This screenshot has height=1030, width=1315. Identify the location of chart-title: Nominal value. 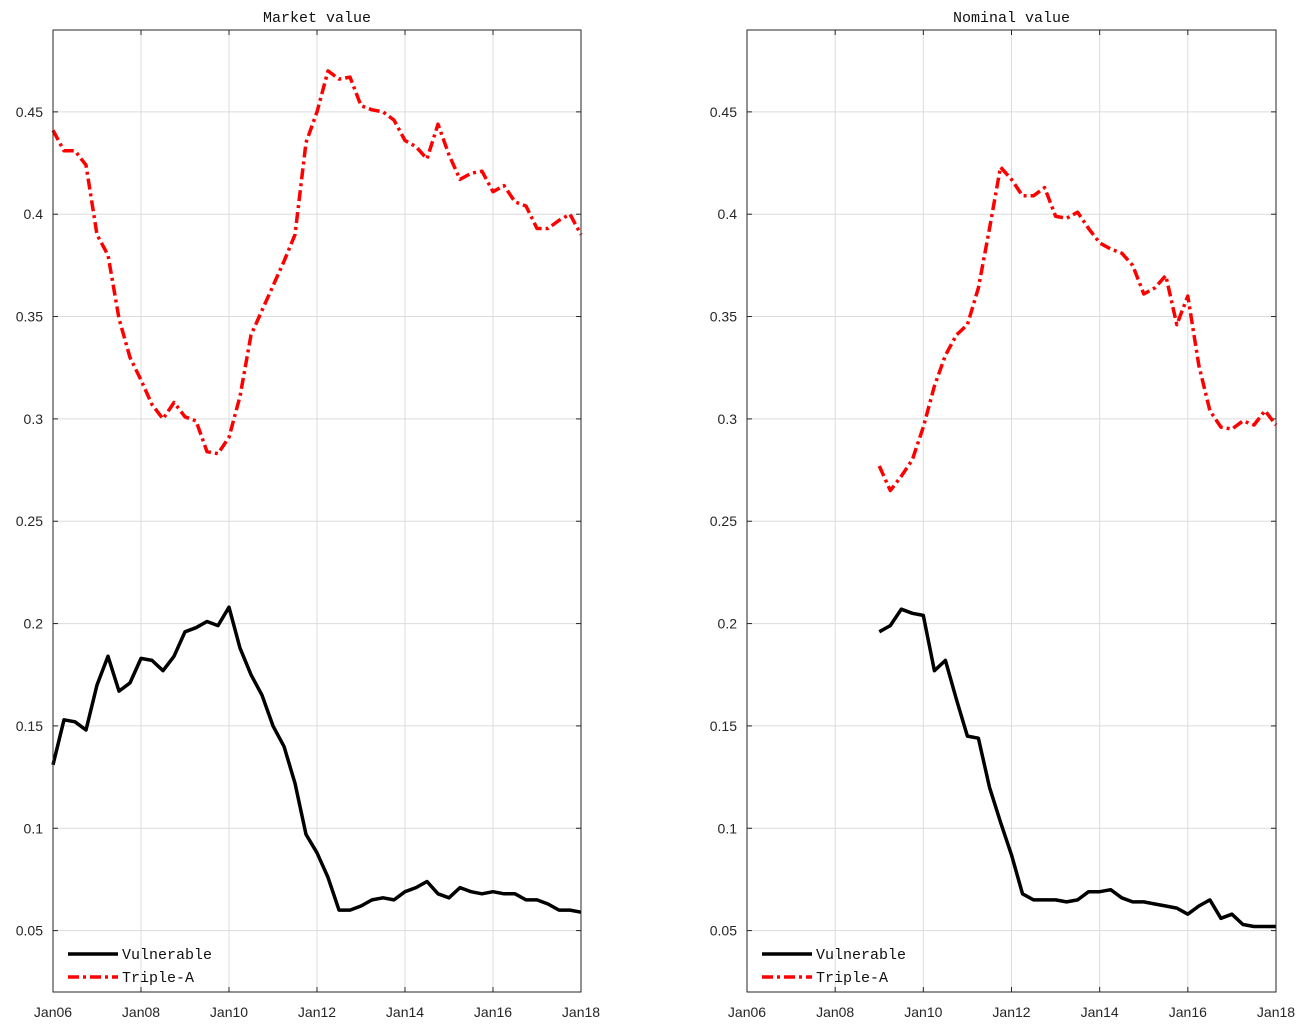
(1011, 18).